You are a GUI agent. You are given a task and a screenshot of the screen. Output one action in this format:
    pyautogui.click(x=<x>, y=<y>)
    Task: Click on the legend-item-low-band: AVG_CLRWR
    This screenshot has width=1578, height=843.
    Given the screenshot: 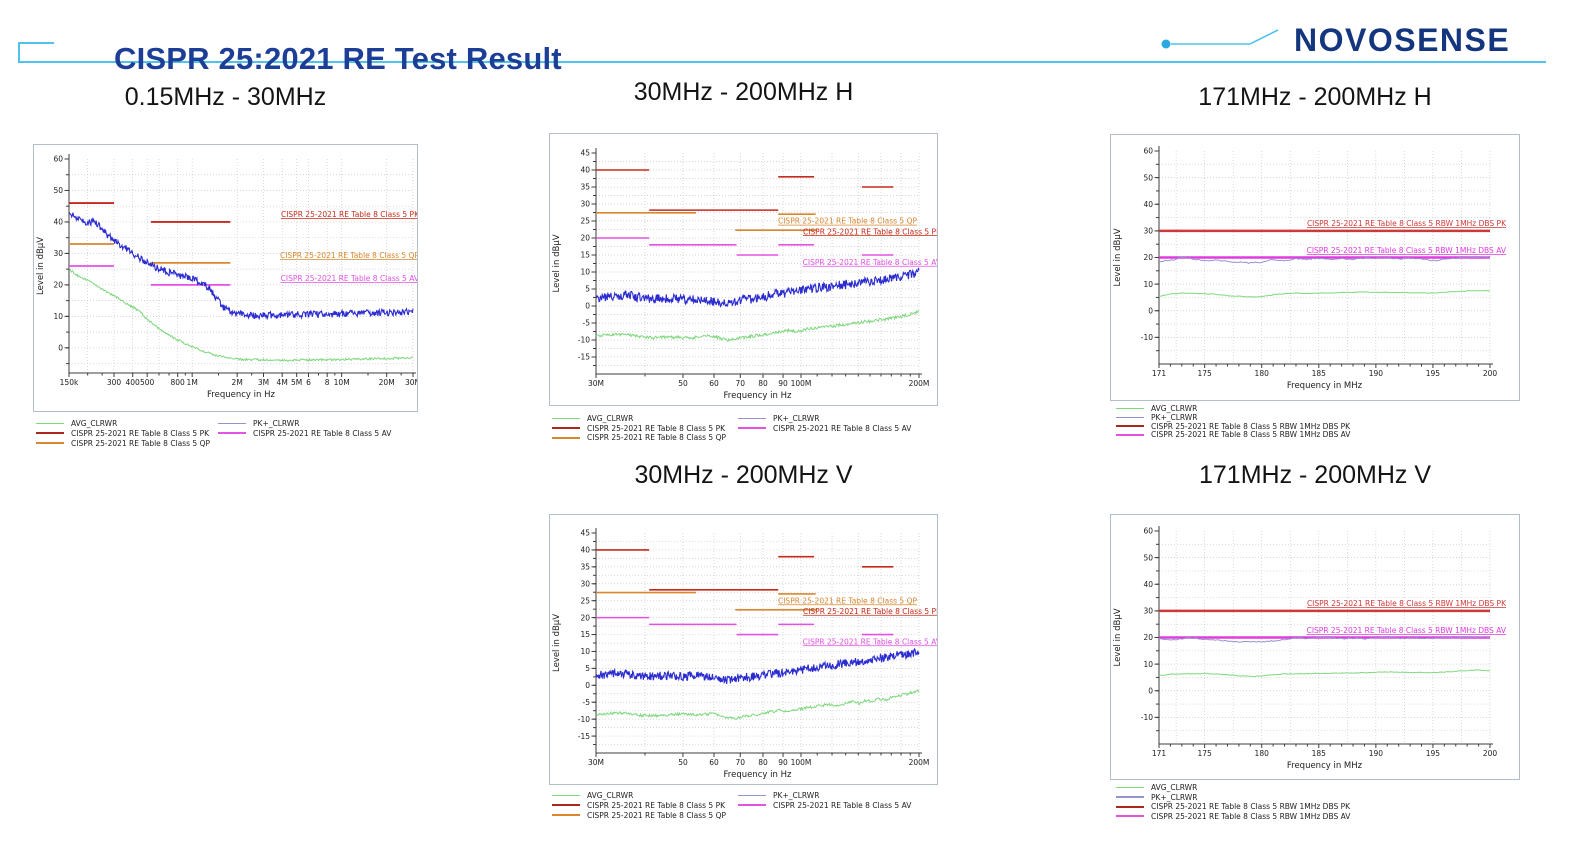 What is the action you would take?
    pyautogui.click(x=76, y=423)
    